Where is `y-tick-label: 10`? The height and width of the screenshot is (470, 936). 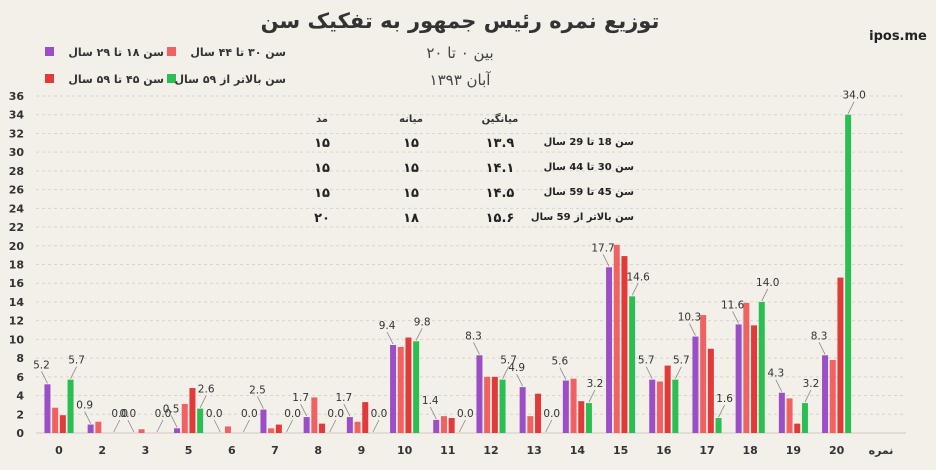 y-tick-label: 10 is located at coordinates (17, 339).